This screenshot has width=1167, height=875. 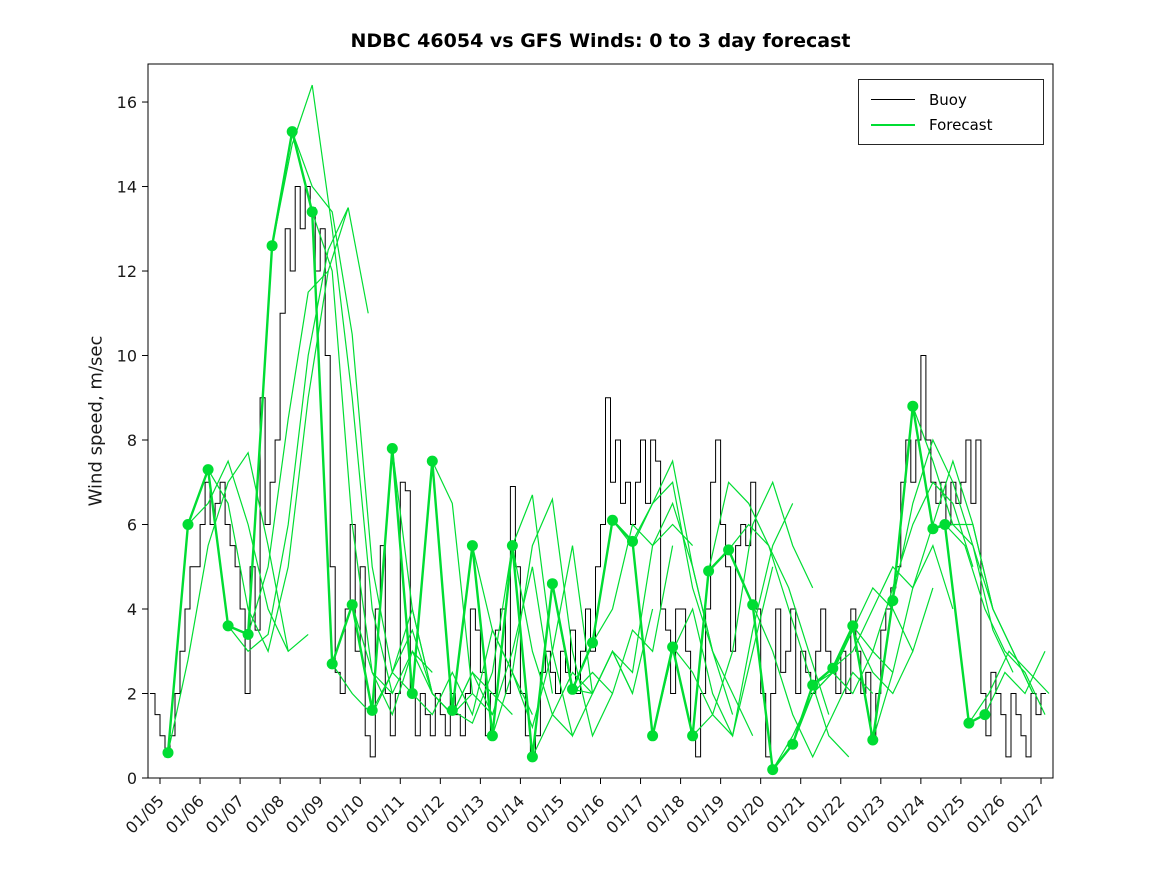 I want to click on buoy-line-swatch, so click(x=893, y=99).